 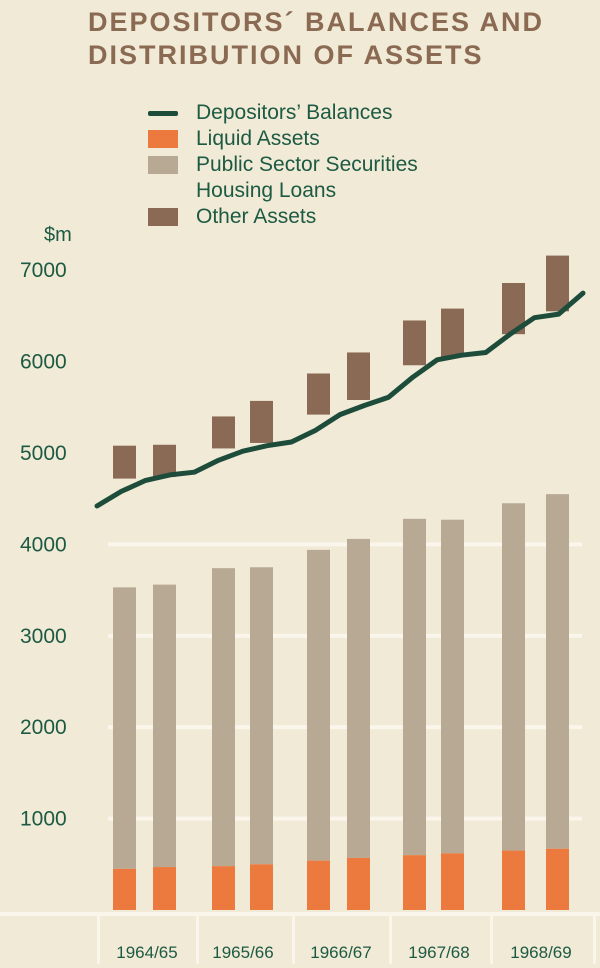 I want to click on legend-label-housing-loans: Housing Loans, so click(x=266, y=190).